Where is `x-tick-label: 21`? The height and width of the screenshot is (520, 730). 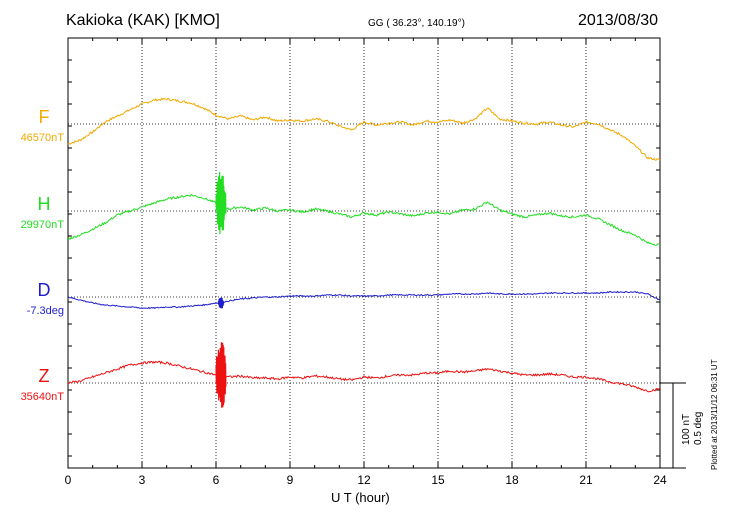 x-tick-label: 21 is located at coordinates (586, 480).